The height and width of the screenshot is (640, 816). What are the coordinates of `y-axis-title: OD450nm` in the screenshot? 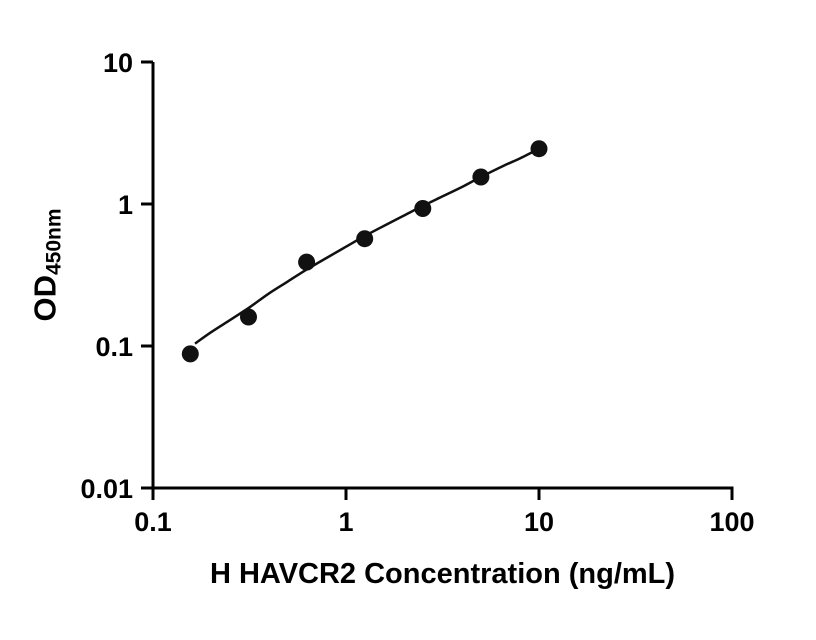 It's located at (47, 264).